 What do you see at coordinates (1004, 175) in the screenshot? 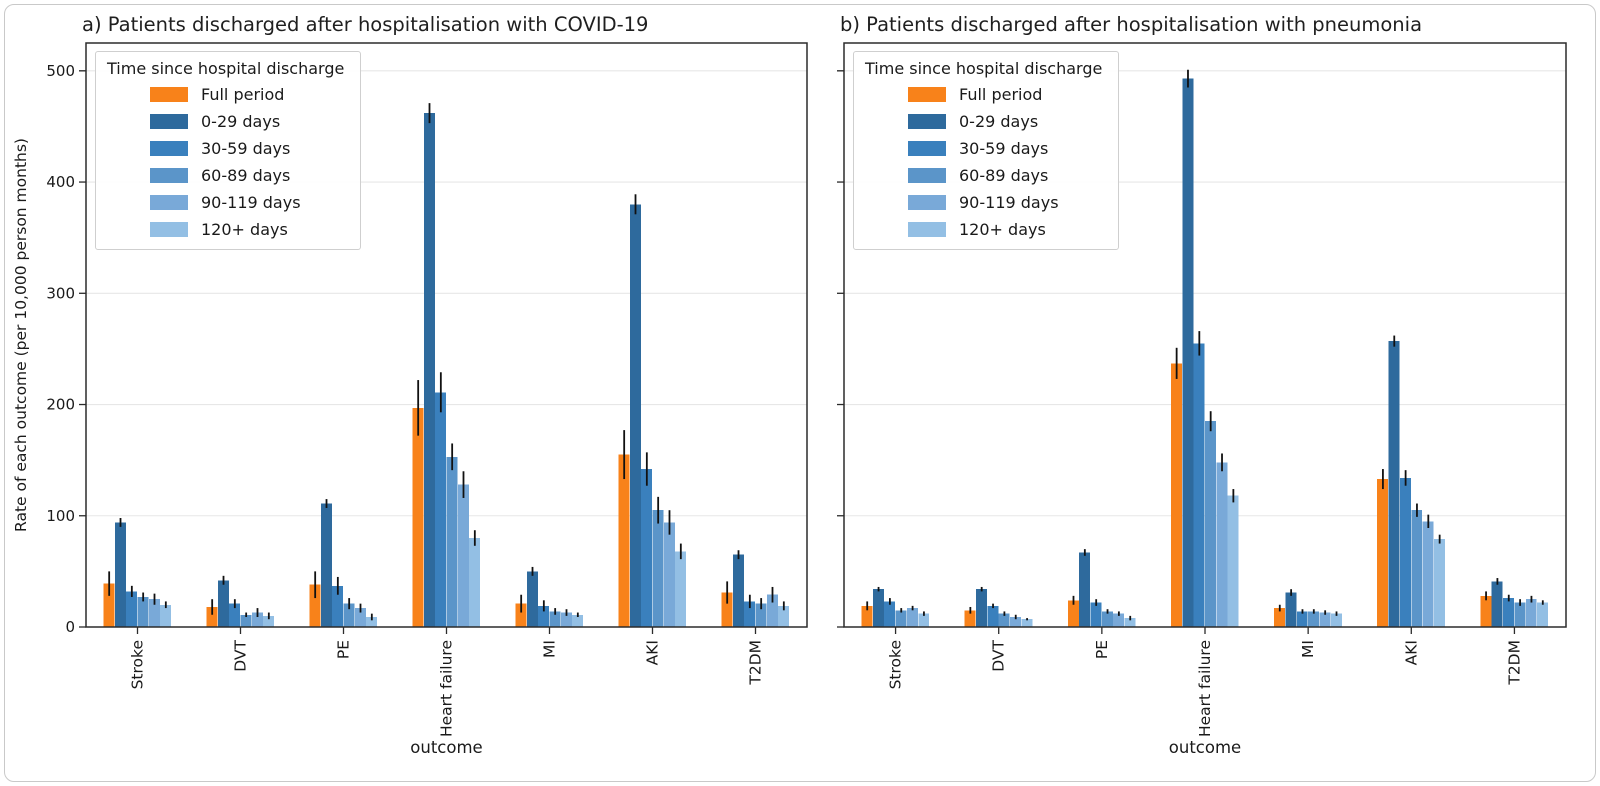
I see `legend-item-label: 60-89 days` at bounding box center [1004, 175].